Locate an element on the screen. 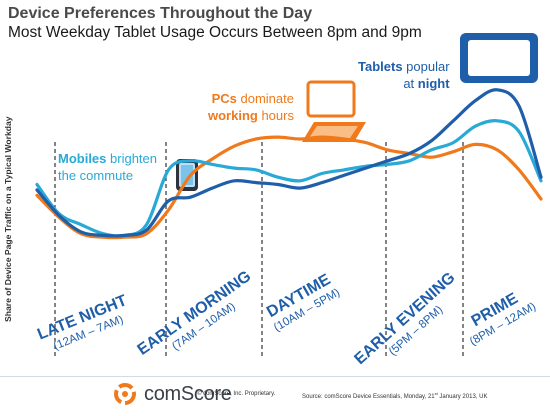 This screenshot has height=416, width=550. tablet-icon is located at coordinates (499, 58).